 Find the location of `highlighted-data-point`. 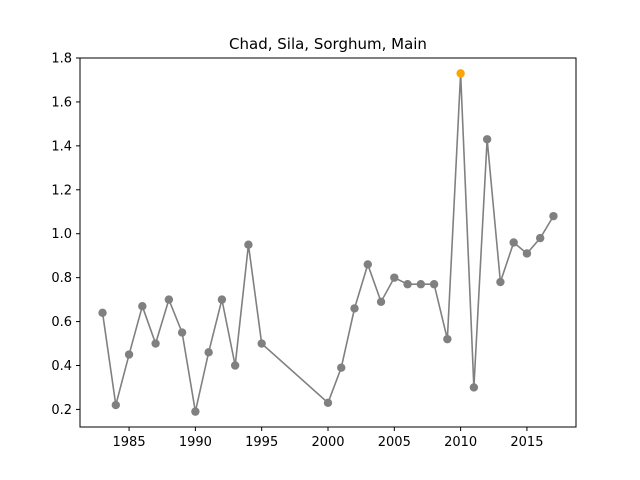

highlighted-data-point is located at coordinates (460, 73).